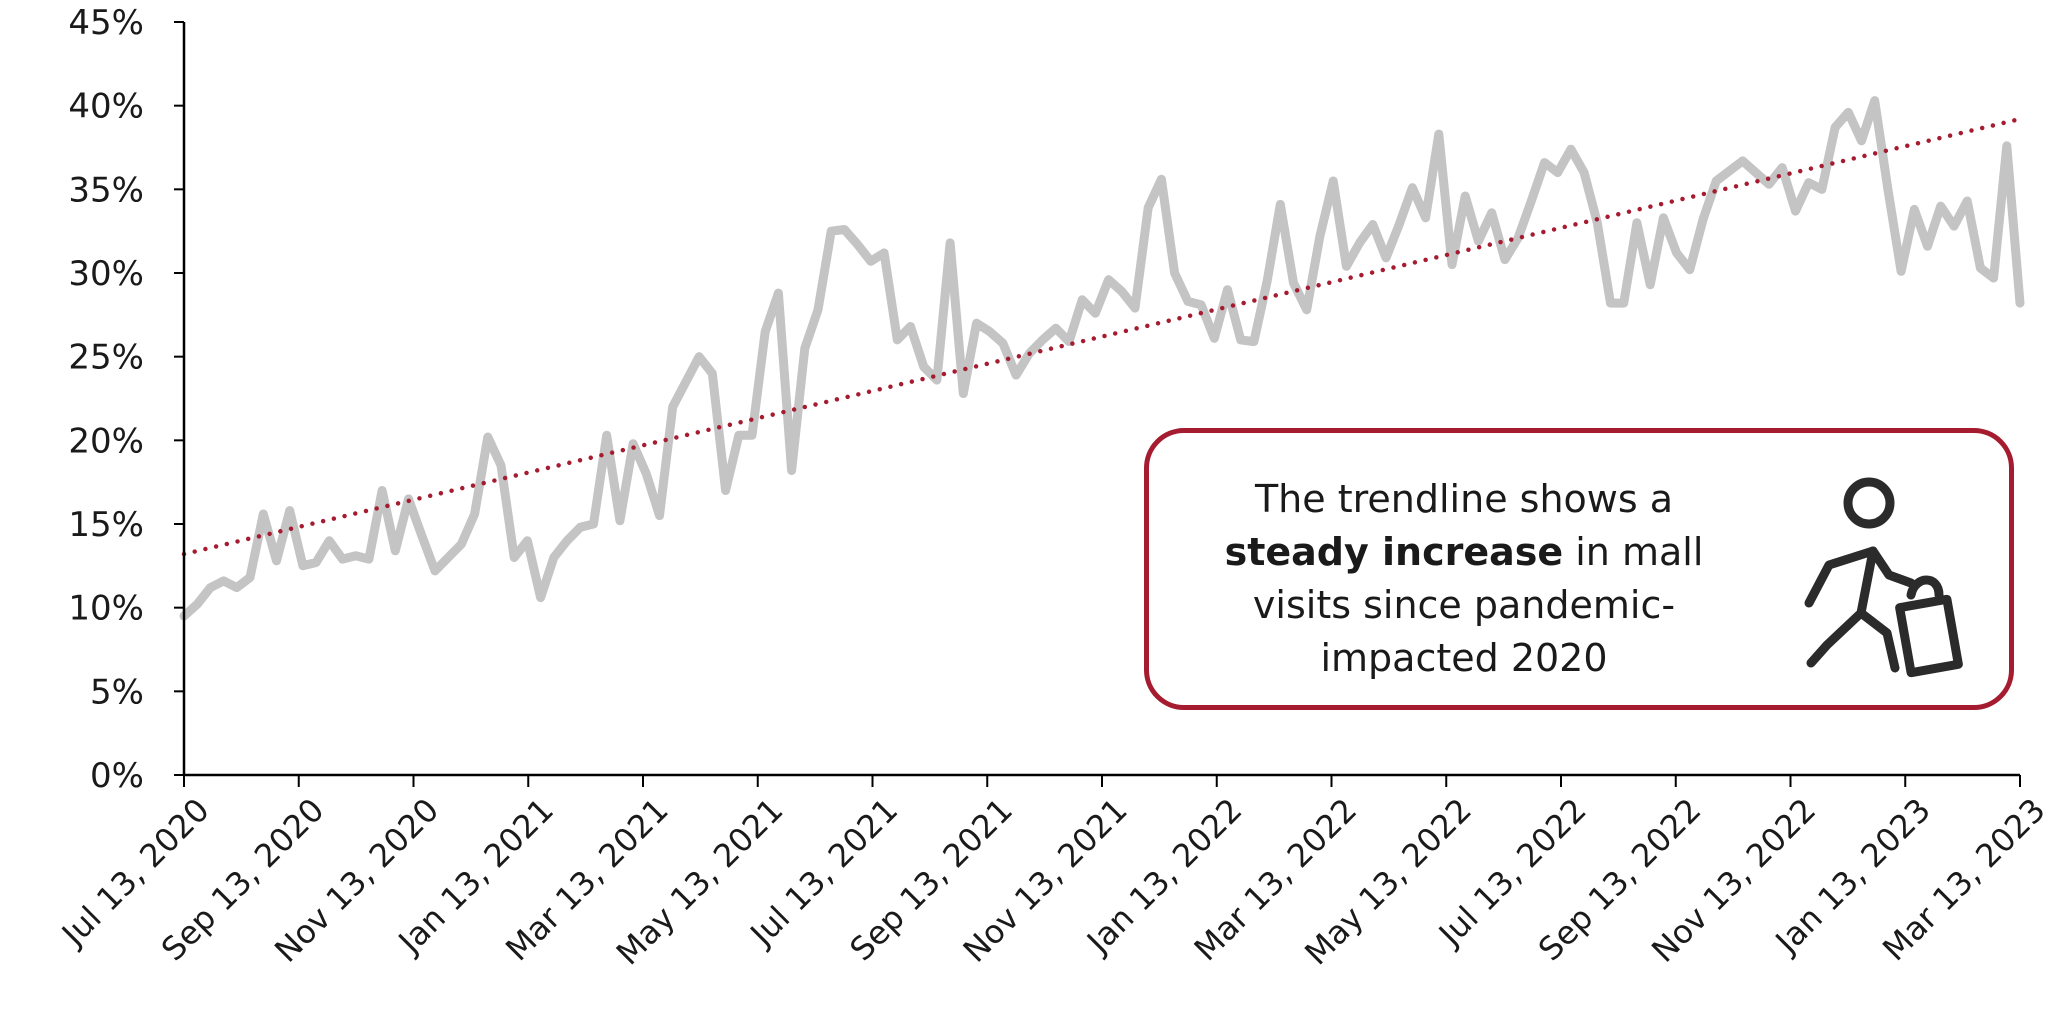 This screenshot has height=1033, width=2048. I want to click on y-tick-label: 10%, so click(106, 609).